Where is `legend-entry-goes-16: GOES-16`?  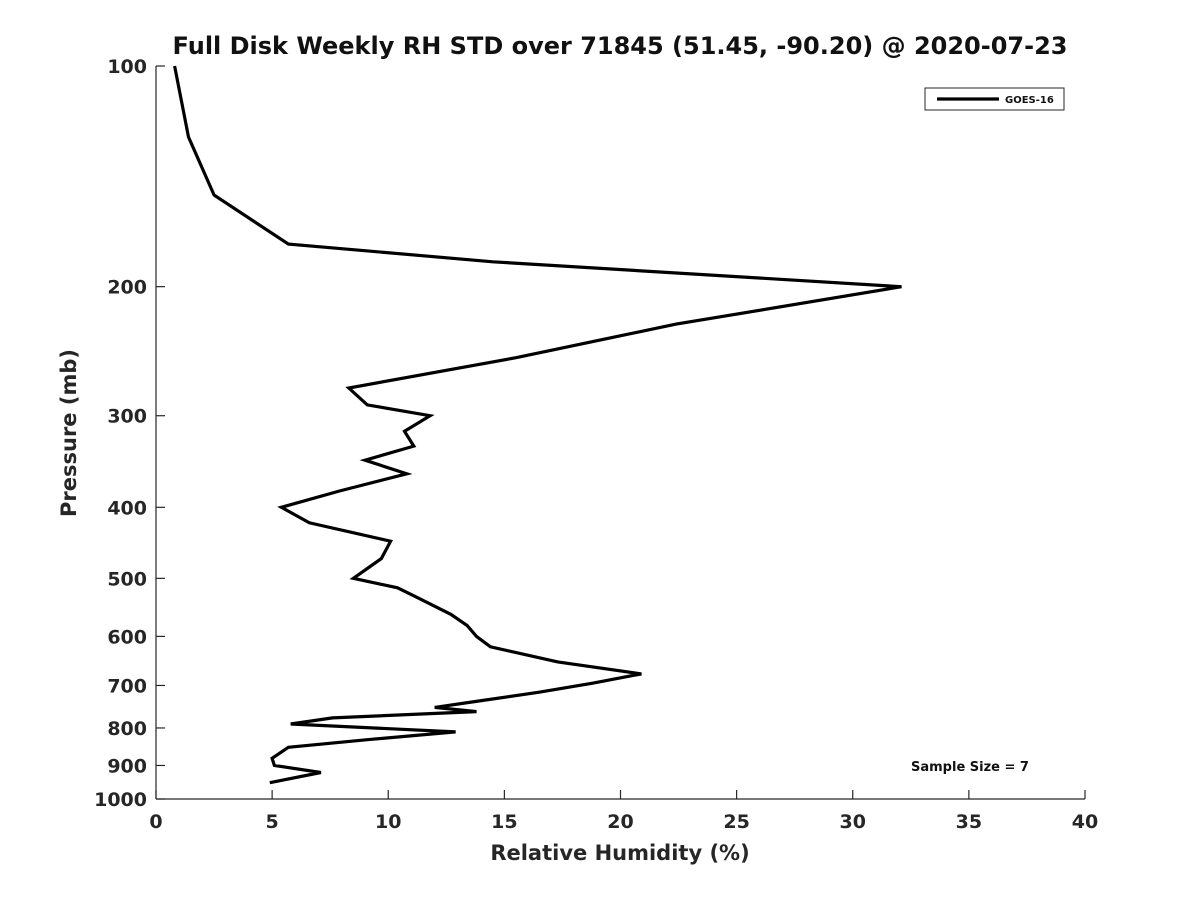 legend-entry-goes-16: GOES-16 is located at coordinates (1029, 100).